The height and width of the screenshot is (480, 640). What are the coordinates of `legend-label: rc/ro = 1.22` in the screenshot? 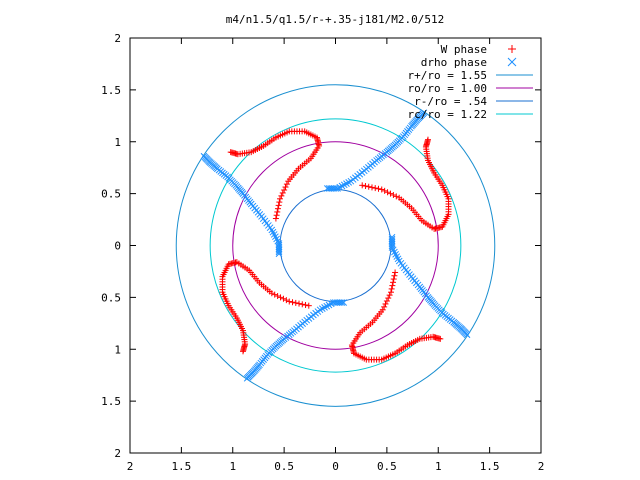 It's located at (447, 114).